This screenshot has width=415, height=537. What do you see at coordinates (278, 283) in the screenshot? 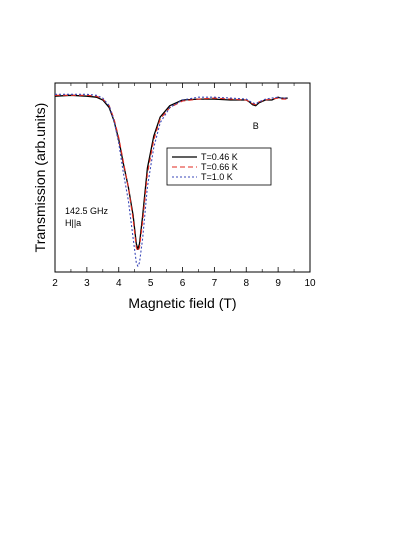
I see `x-tick-label: 9` at bounding box center [278, 283].